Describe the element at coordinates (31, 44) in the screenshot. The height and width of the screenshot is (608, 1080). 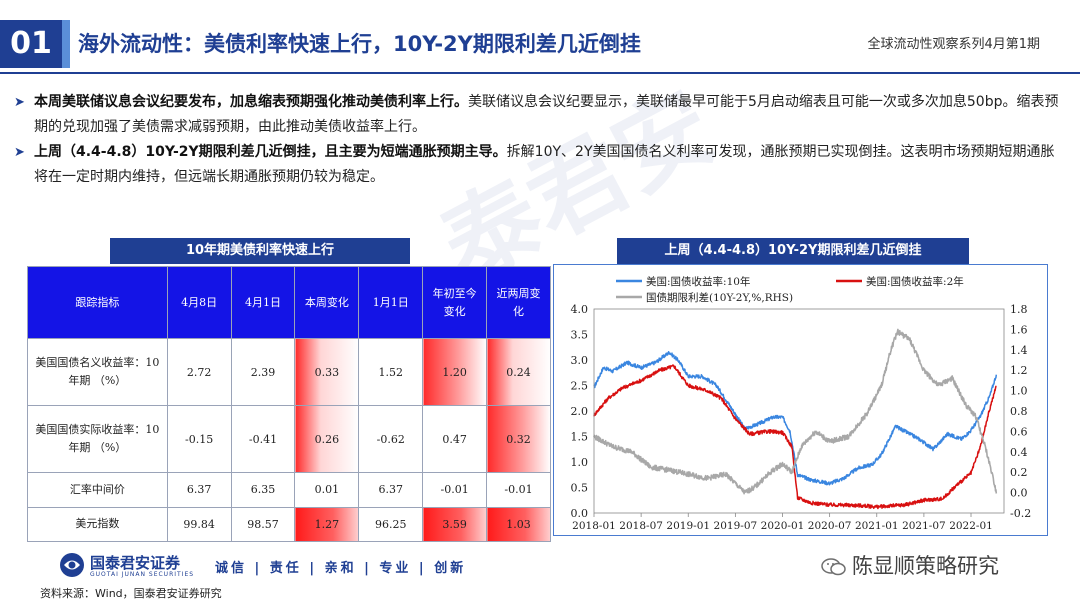
I see `section-number: 01` at that location.